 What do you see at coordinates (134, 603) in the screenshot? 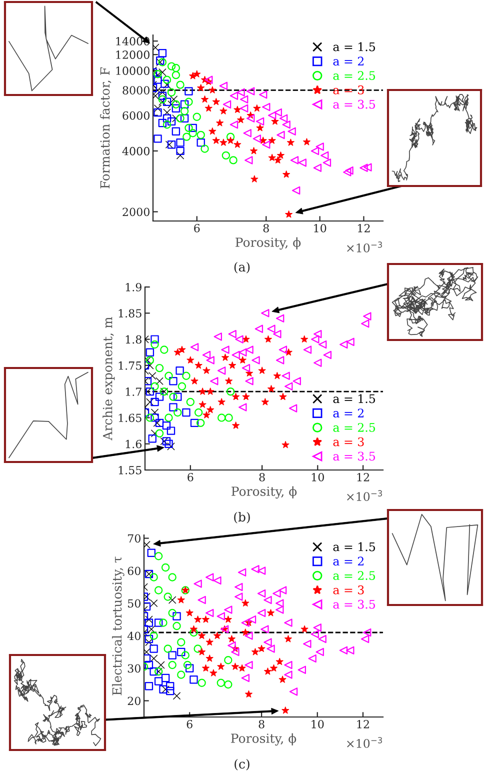
I see `y-tick-label: 50` at bounding box center [134, 603].